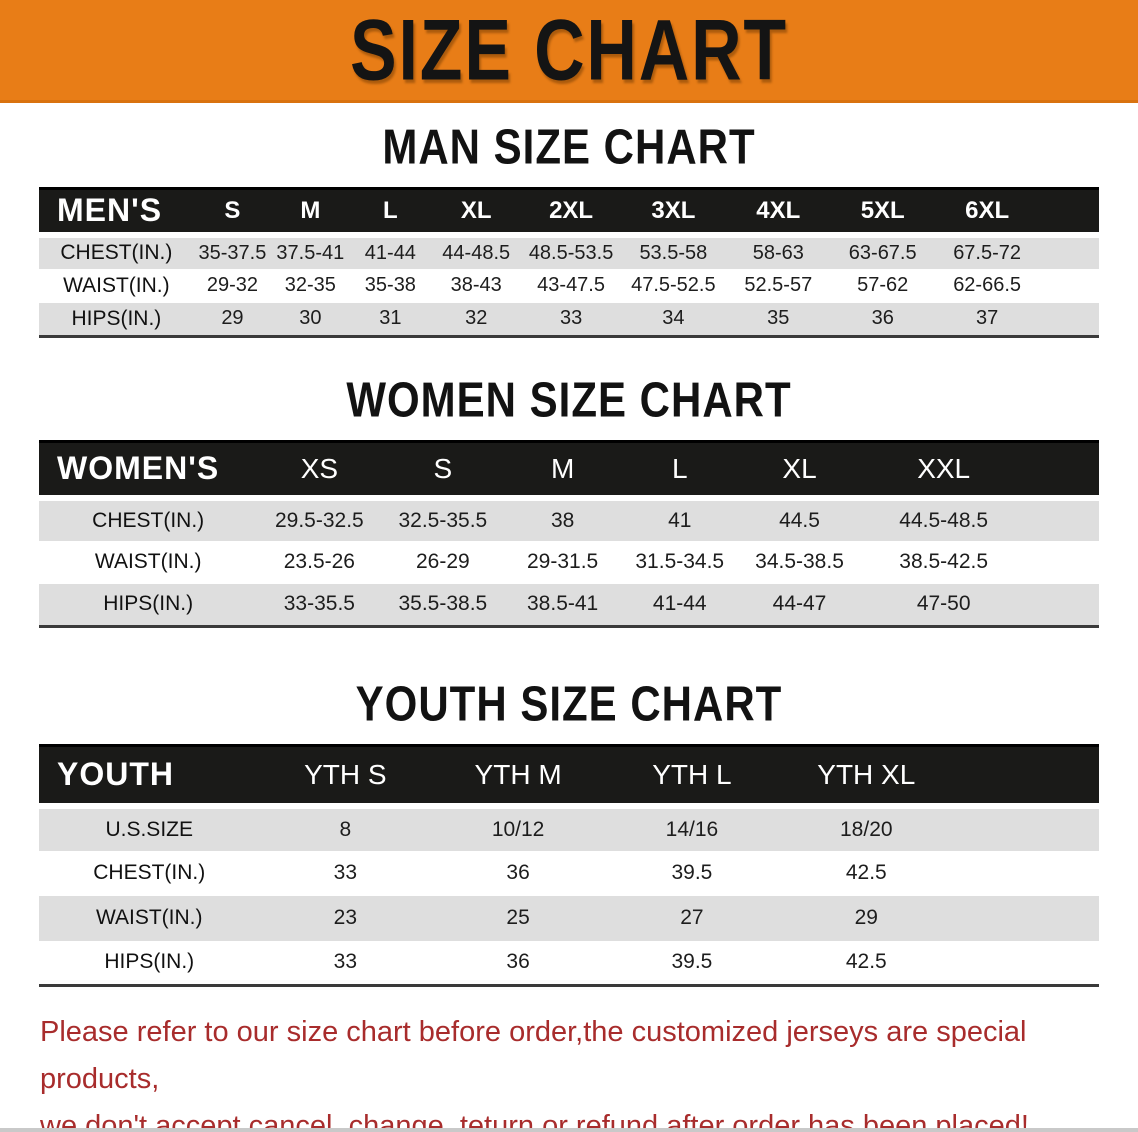 The width and height of the screenshot is (1138, 1132). Describe the element at coordinates (569, 399) in the screenshot. I see `women-section-title: WOMEN SIZE CHART` at that location.